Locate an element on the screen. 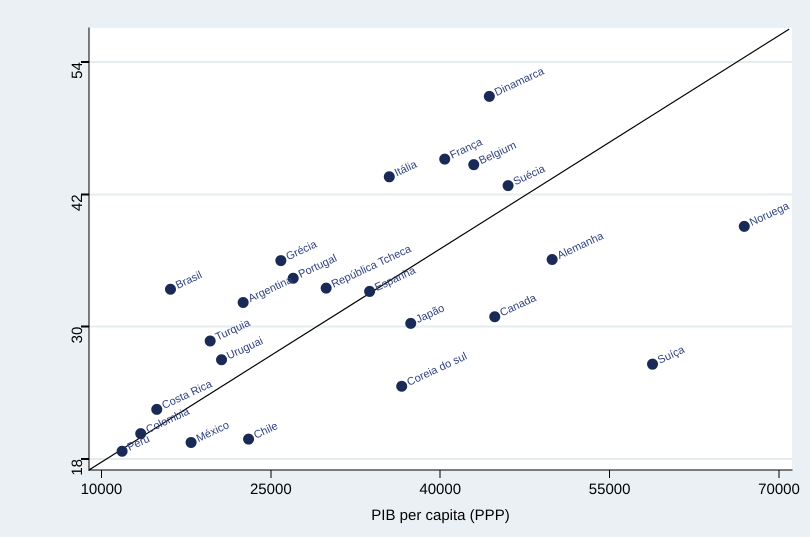 Image resolution: width=810 pixels, height=537 pixels. x-tick-label: 40000 is located at coordinates (440, 489).